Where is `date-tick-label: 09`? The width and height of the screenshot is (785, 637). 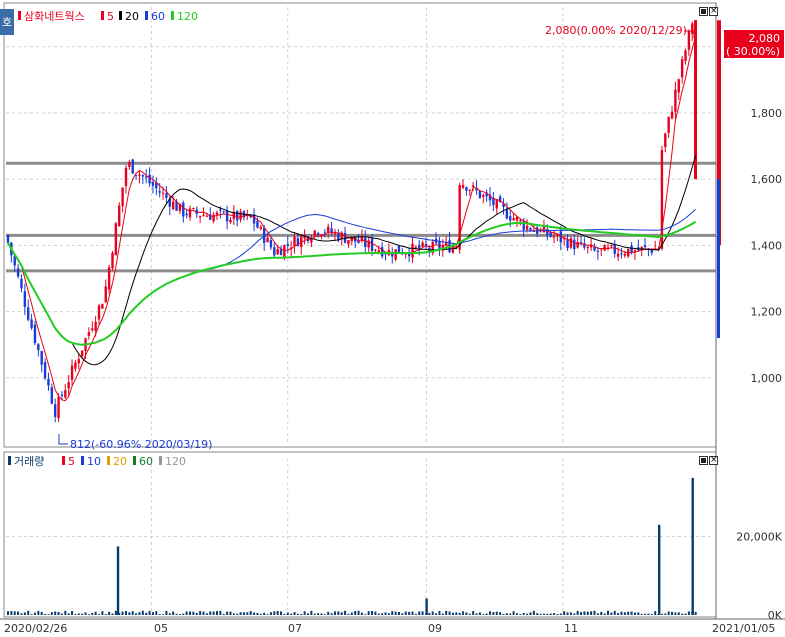 date-tick-label: 09 is located at coordinates (435, 628).